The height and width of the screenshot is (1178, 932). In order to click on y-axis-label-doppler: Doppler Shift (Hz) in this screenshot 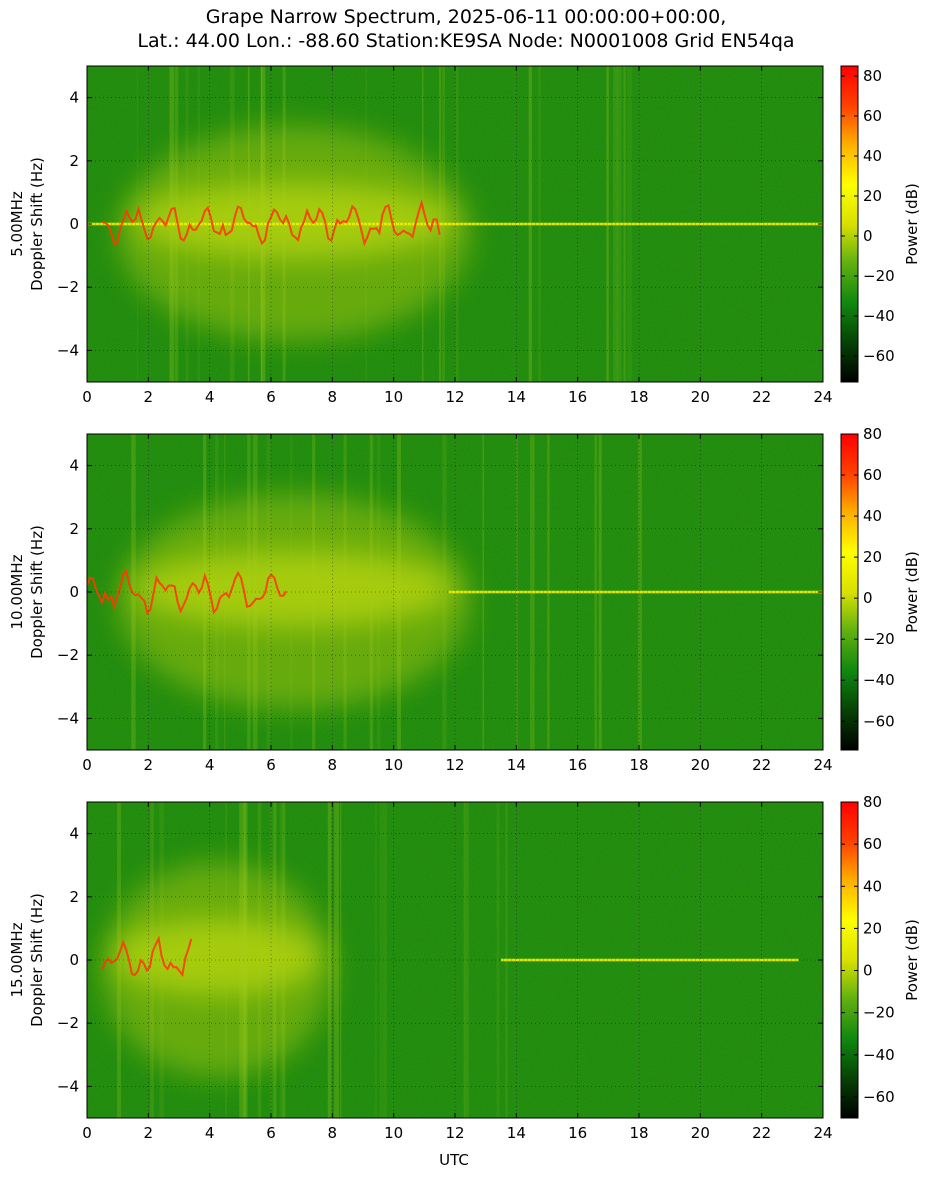, I will do `click(37, 960)`.